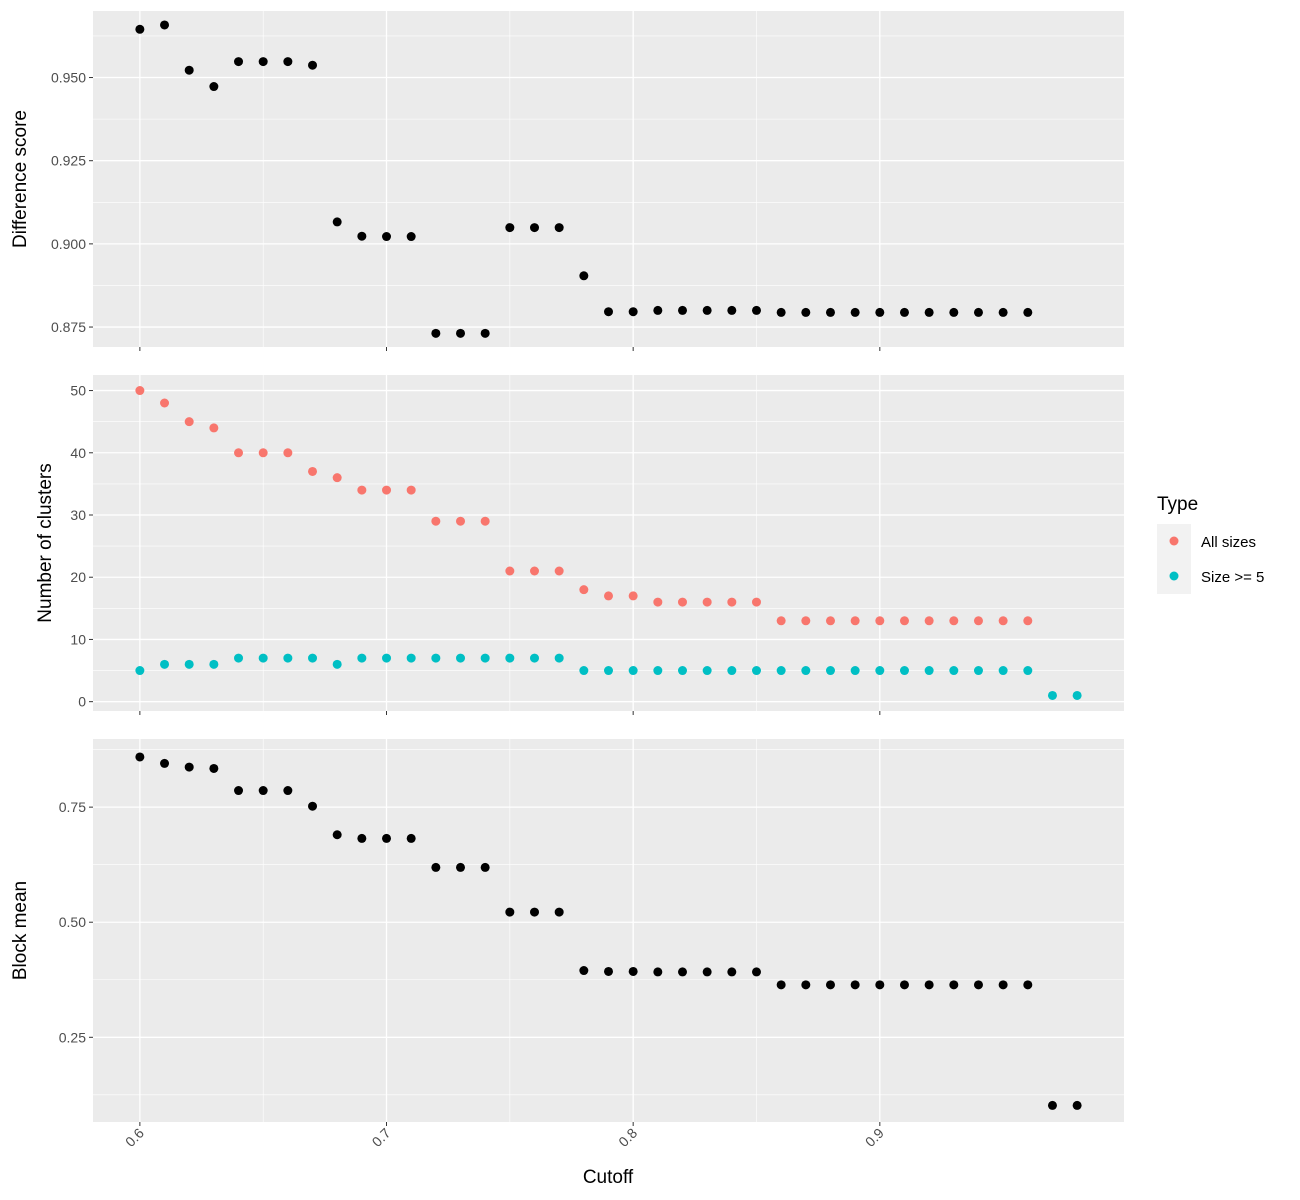  What do you see at coordinates (1228, 542) in the screenshot?
I see `legend-label-all-sizes: All sizes` at bounding box center [1228, 542].